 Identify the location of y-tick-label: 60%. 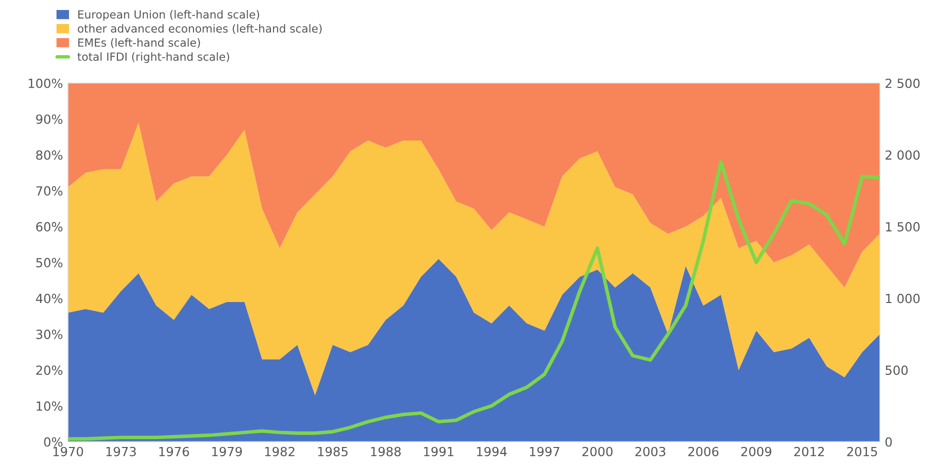
(49, 227).